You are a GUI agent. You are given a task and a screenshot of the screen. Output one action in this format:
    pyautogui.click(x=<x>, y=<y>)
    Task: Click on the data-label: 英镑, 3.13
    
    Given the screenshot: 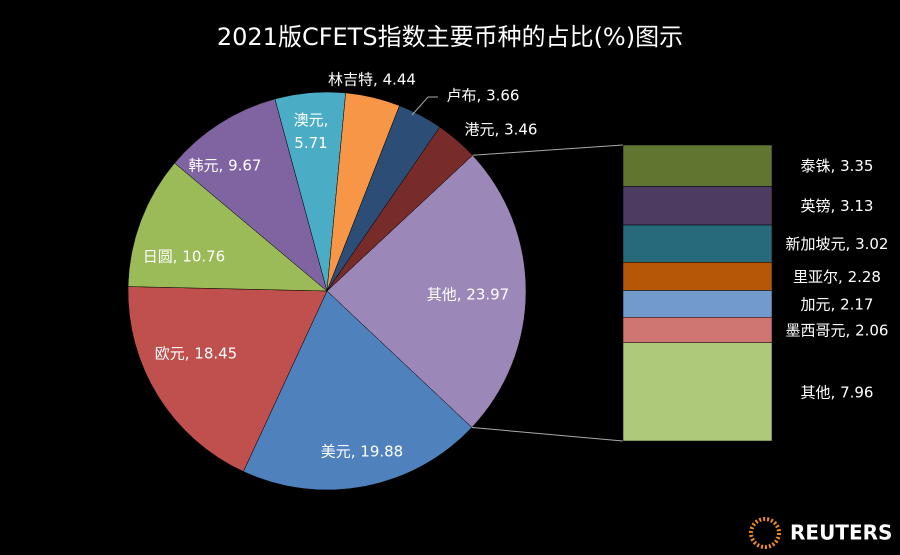 What is the action you would take?
    pyautogui.click(x=837, y=206)
    